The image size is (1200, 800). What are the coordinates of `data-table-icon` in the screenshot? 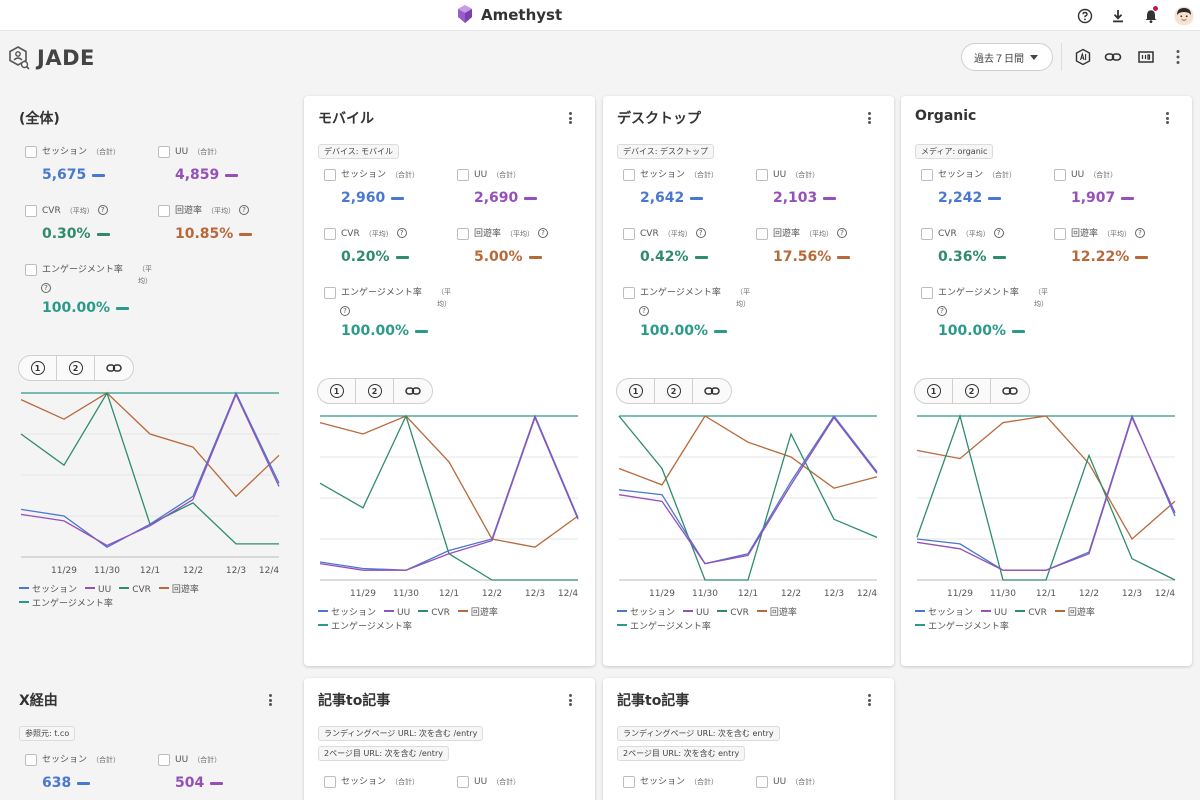 It's located at (1146, 57).